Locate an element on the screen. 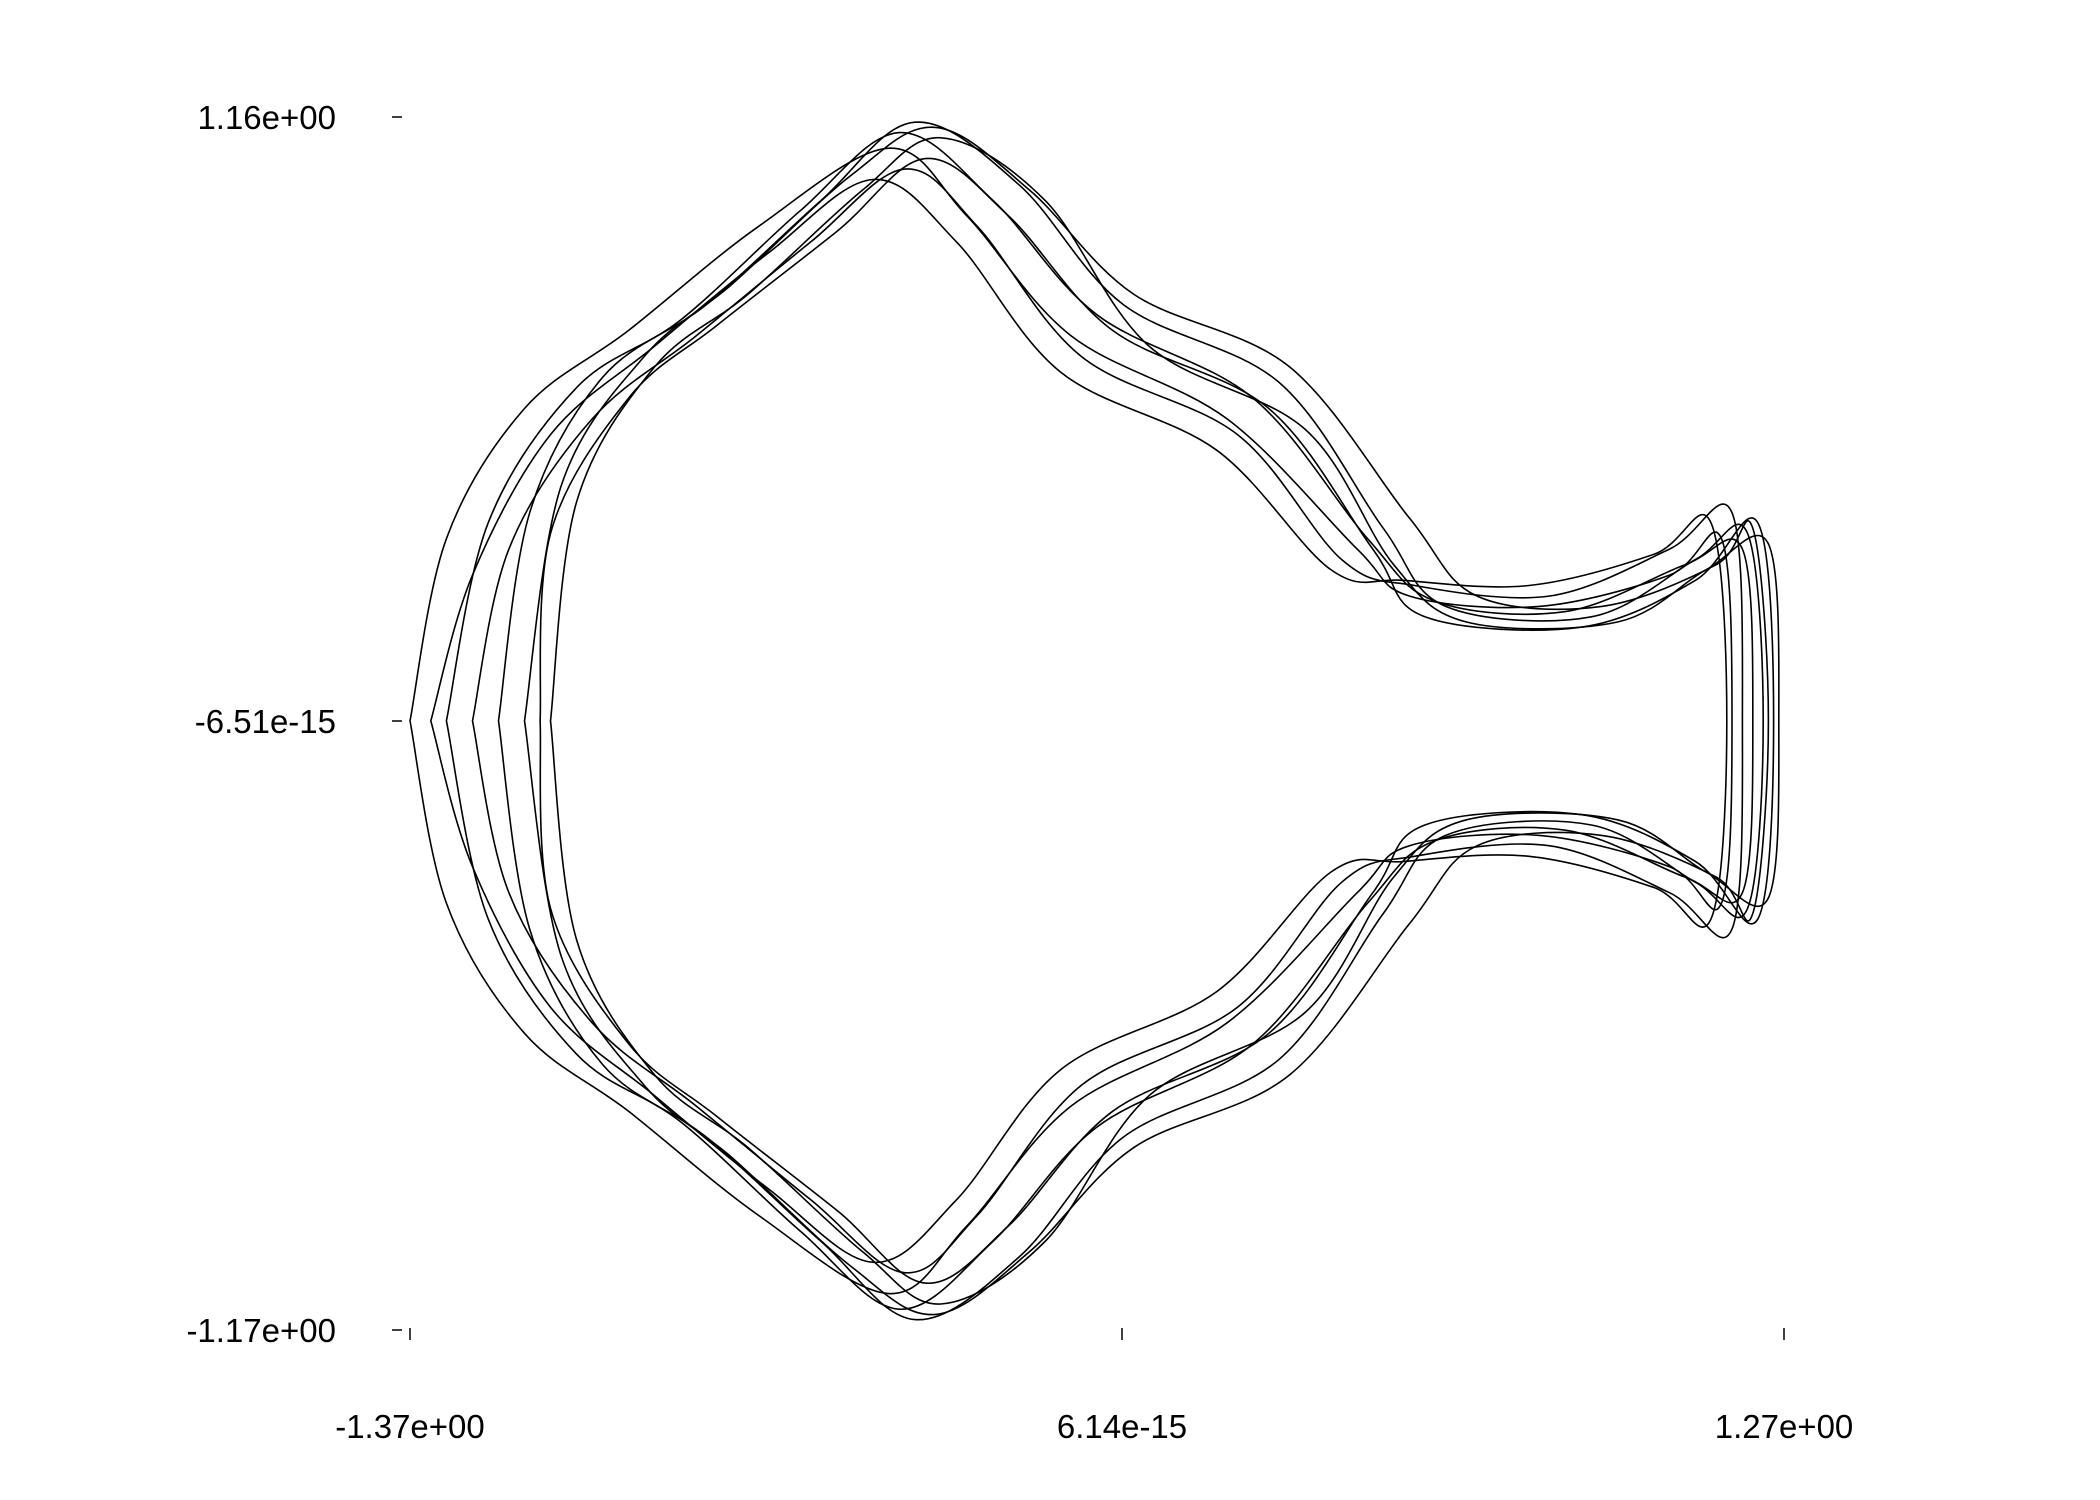  y-tick-label-mid: -6.51e-15 is located at coordinates (265, 721).